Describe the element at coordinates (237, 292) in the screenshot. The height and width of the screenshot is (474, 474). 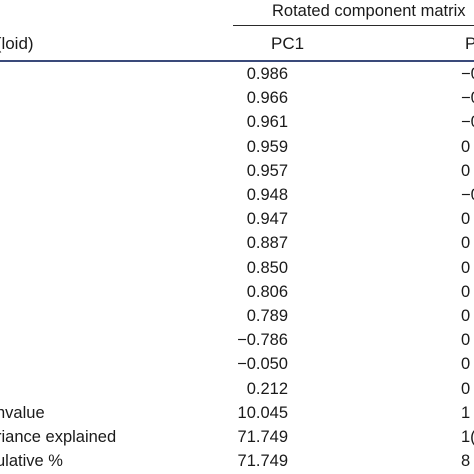
I see `table-row: 0.806 0` at that location.